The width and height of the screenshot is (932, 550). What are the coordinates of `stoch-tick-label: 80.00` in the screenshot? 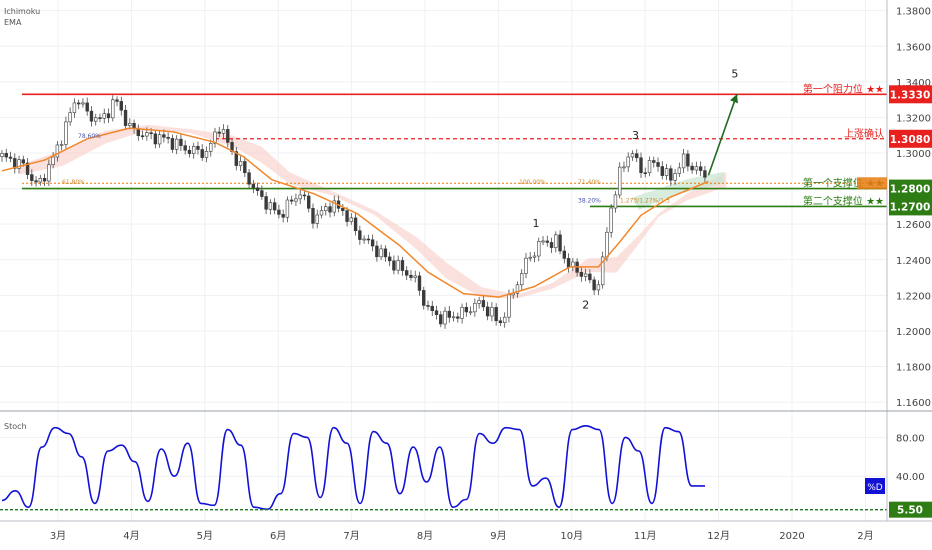 It's located at (910, 438).